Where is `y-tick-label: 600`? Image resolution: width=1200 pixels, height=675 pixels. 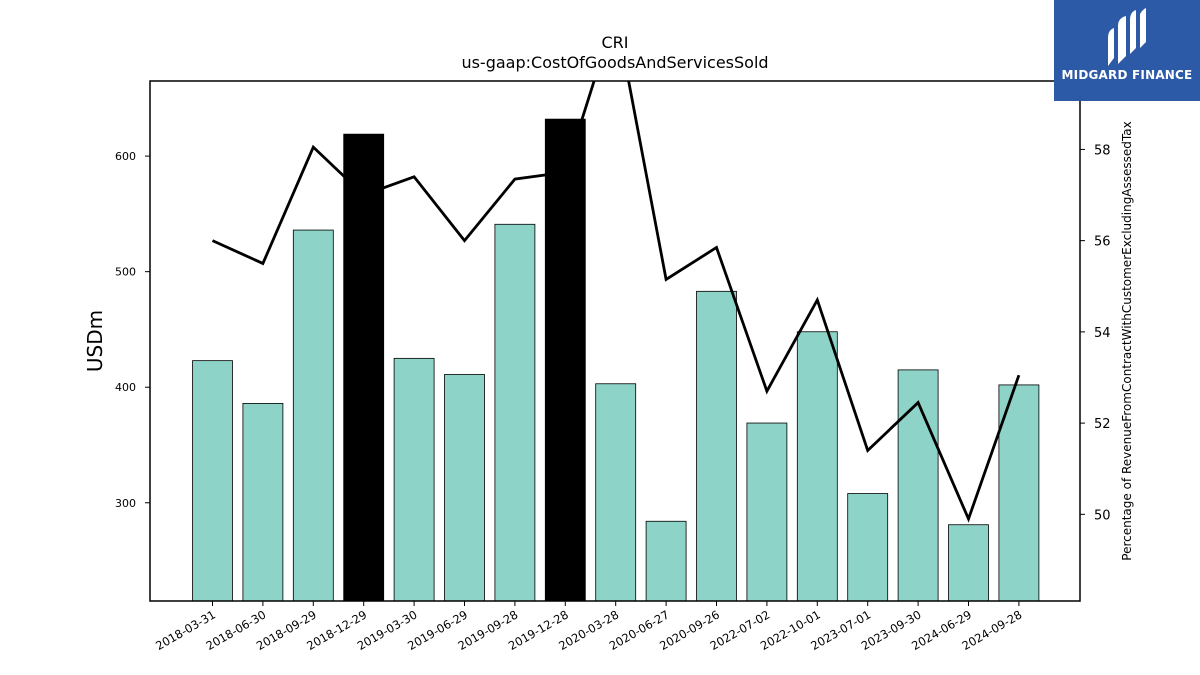
y-tick-label: 600 is located at coordinates (125, 156).